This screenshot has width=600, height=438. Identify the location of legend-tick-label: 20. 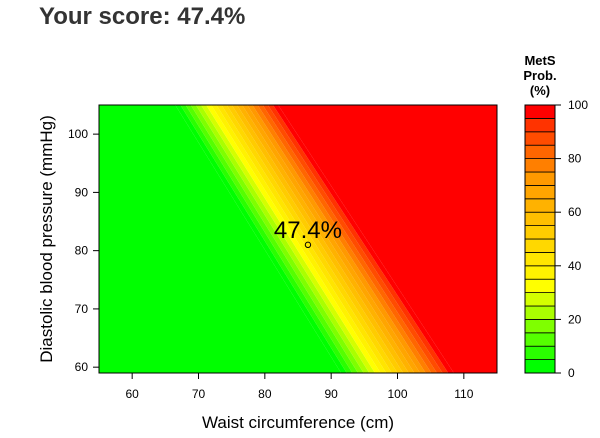
(575, 319).